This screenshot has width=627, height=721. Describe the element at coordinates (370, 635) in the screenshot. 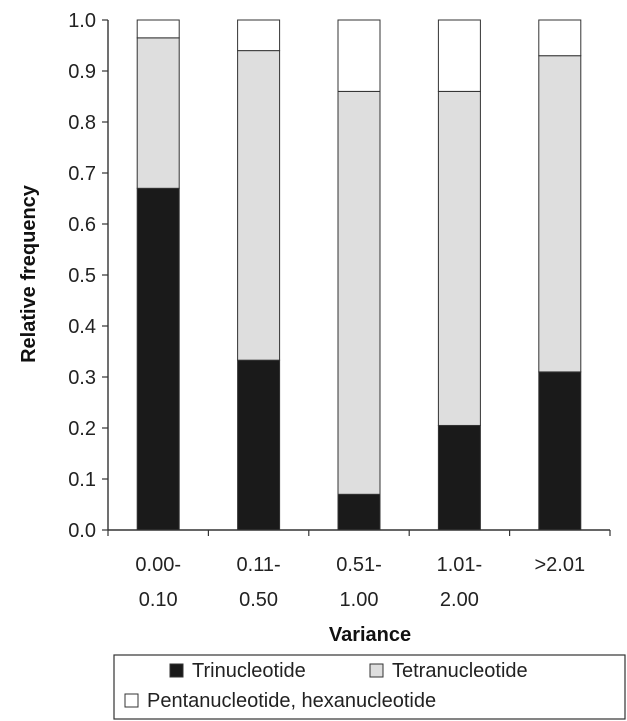

I see `x-axis-title: Variance` at that location.